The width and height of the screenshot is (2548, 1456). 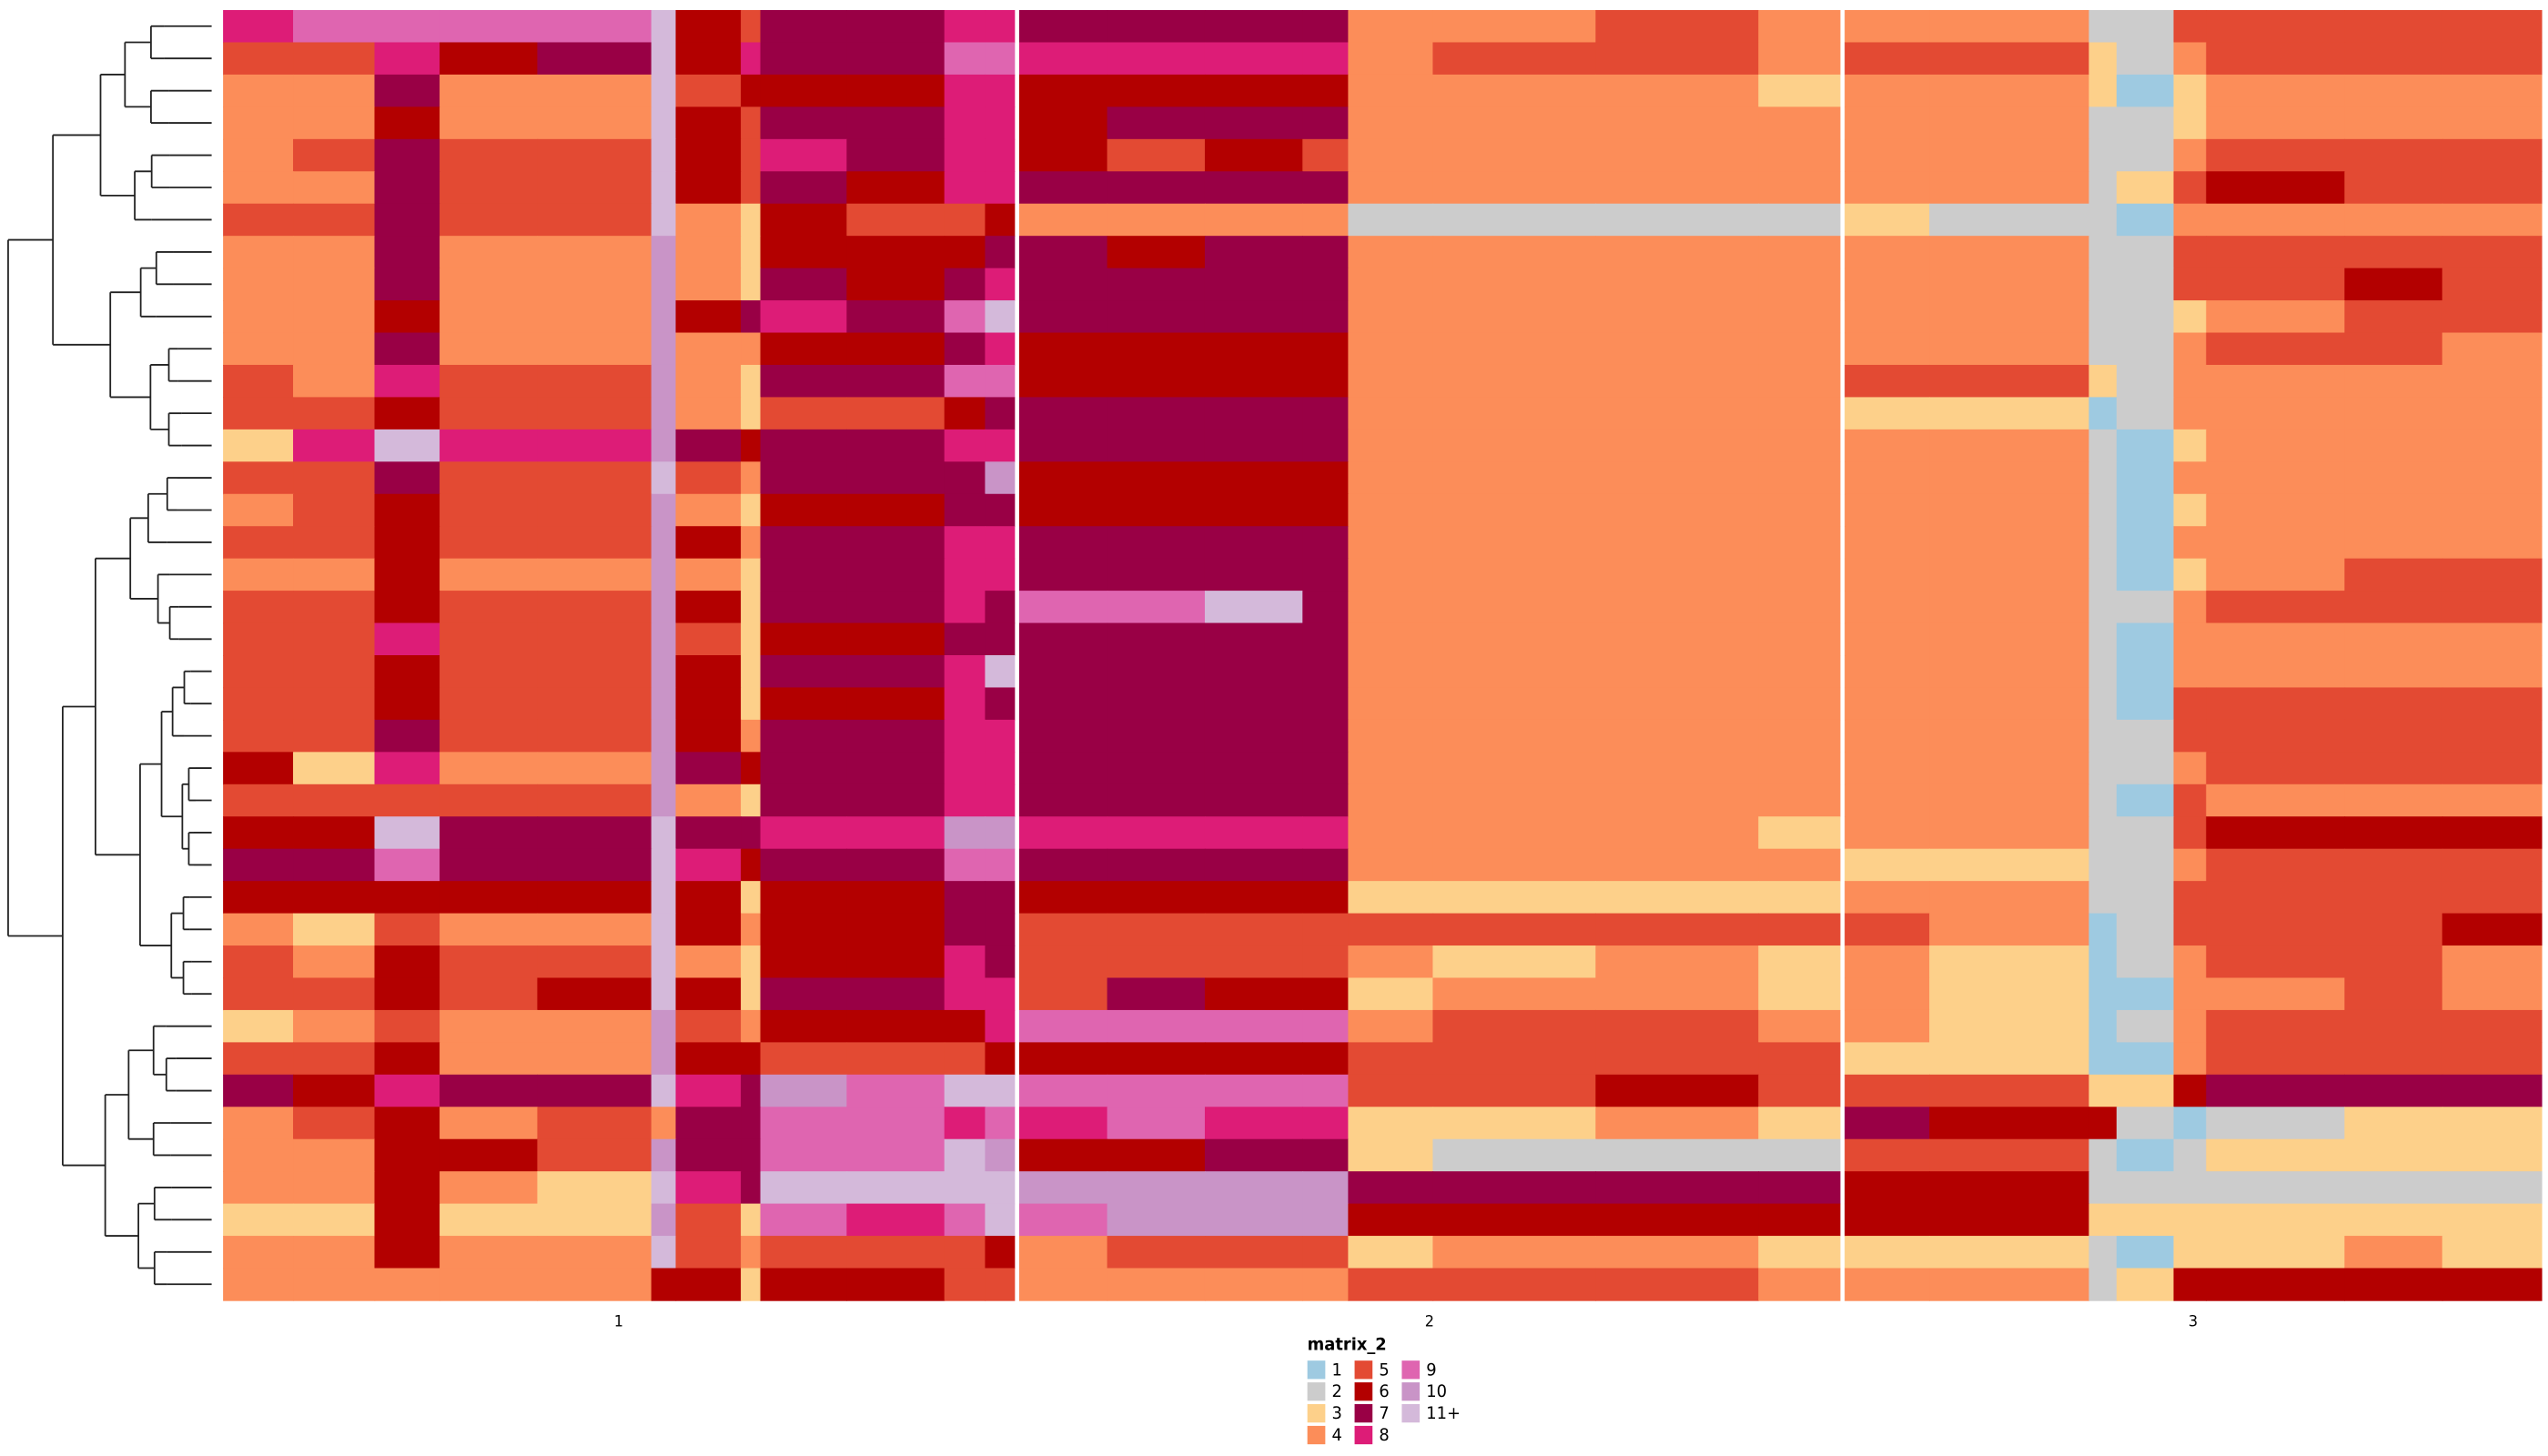 I want to click on legend-label: 9, so click(x=1431, y=1370).